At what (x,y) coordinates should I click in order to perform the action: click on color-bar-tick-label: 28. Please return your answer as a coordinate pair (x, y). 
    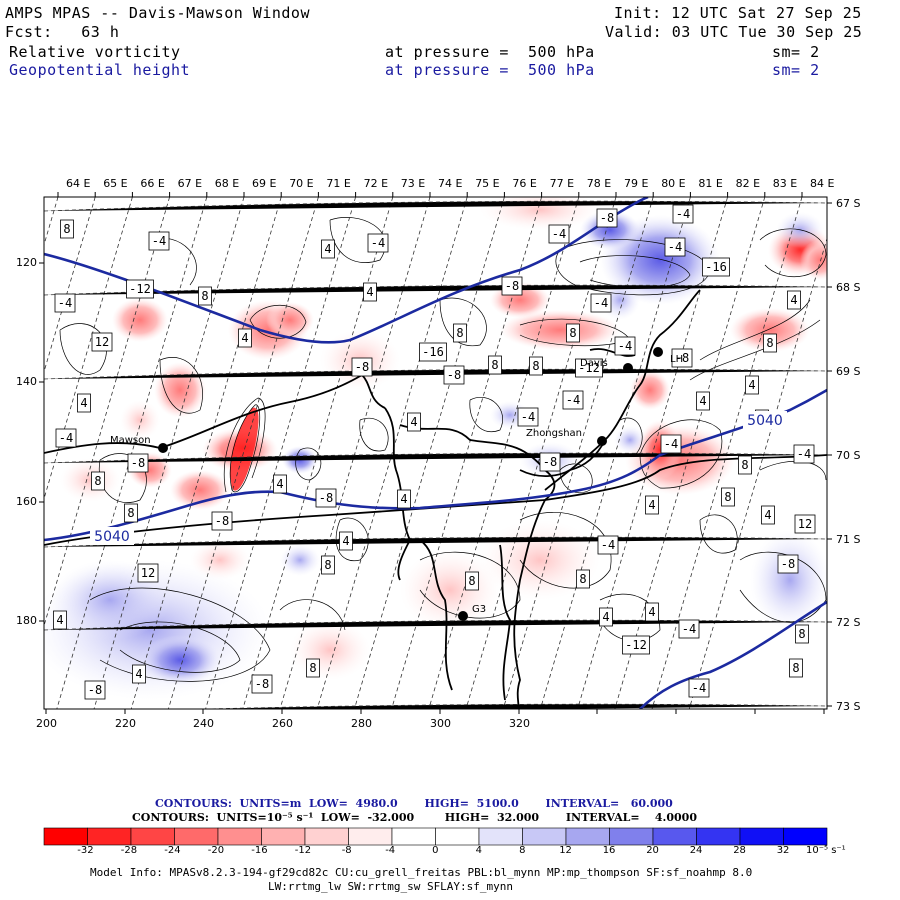
    Looking at the image, I should click on (739, 850).